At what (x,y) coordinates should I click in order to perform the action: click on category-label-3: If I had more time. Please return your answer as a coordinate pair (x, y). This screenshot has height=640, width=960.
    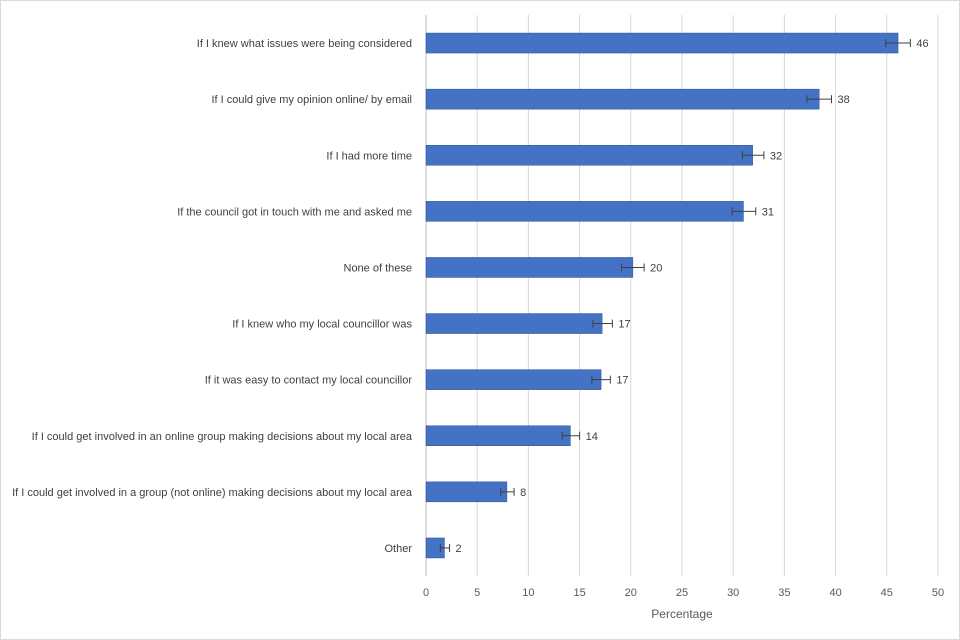
    Looking at the image, I should click on (369, 156).